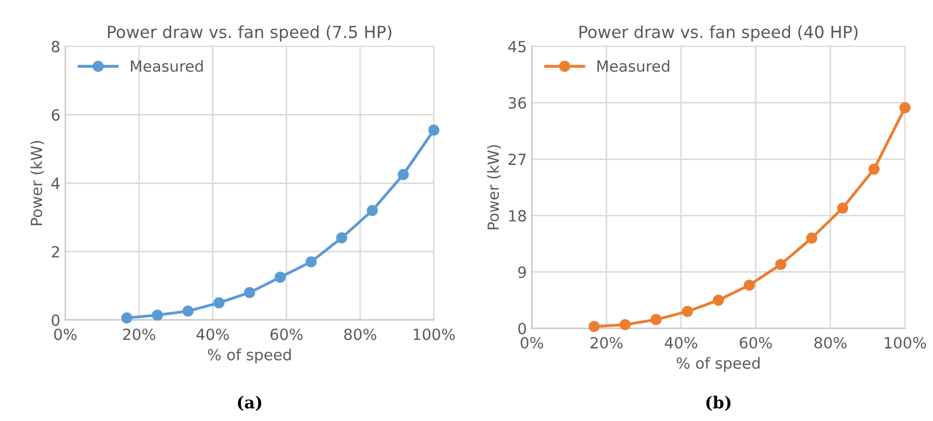  I want to click on y-tick-label: 6, so click(56, 115).